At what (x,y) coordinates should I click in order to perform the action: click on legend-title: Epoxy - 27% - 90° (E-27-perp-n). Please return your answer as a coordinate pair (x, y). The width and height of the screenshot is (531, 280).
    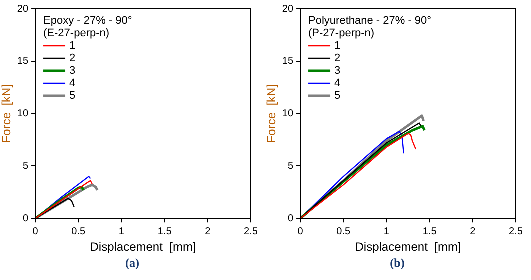
    Looking at the image, I should click on (88, 27).